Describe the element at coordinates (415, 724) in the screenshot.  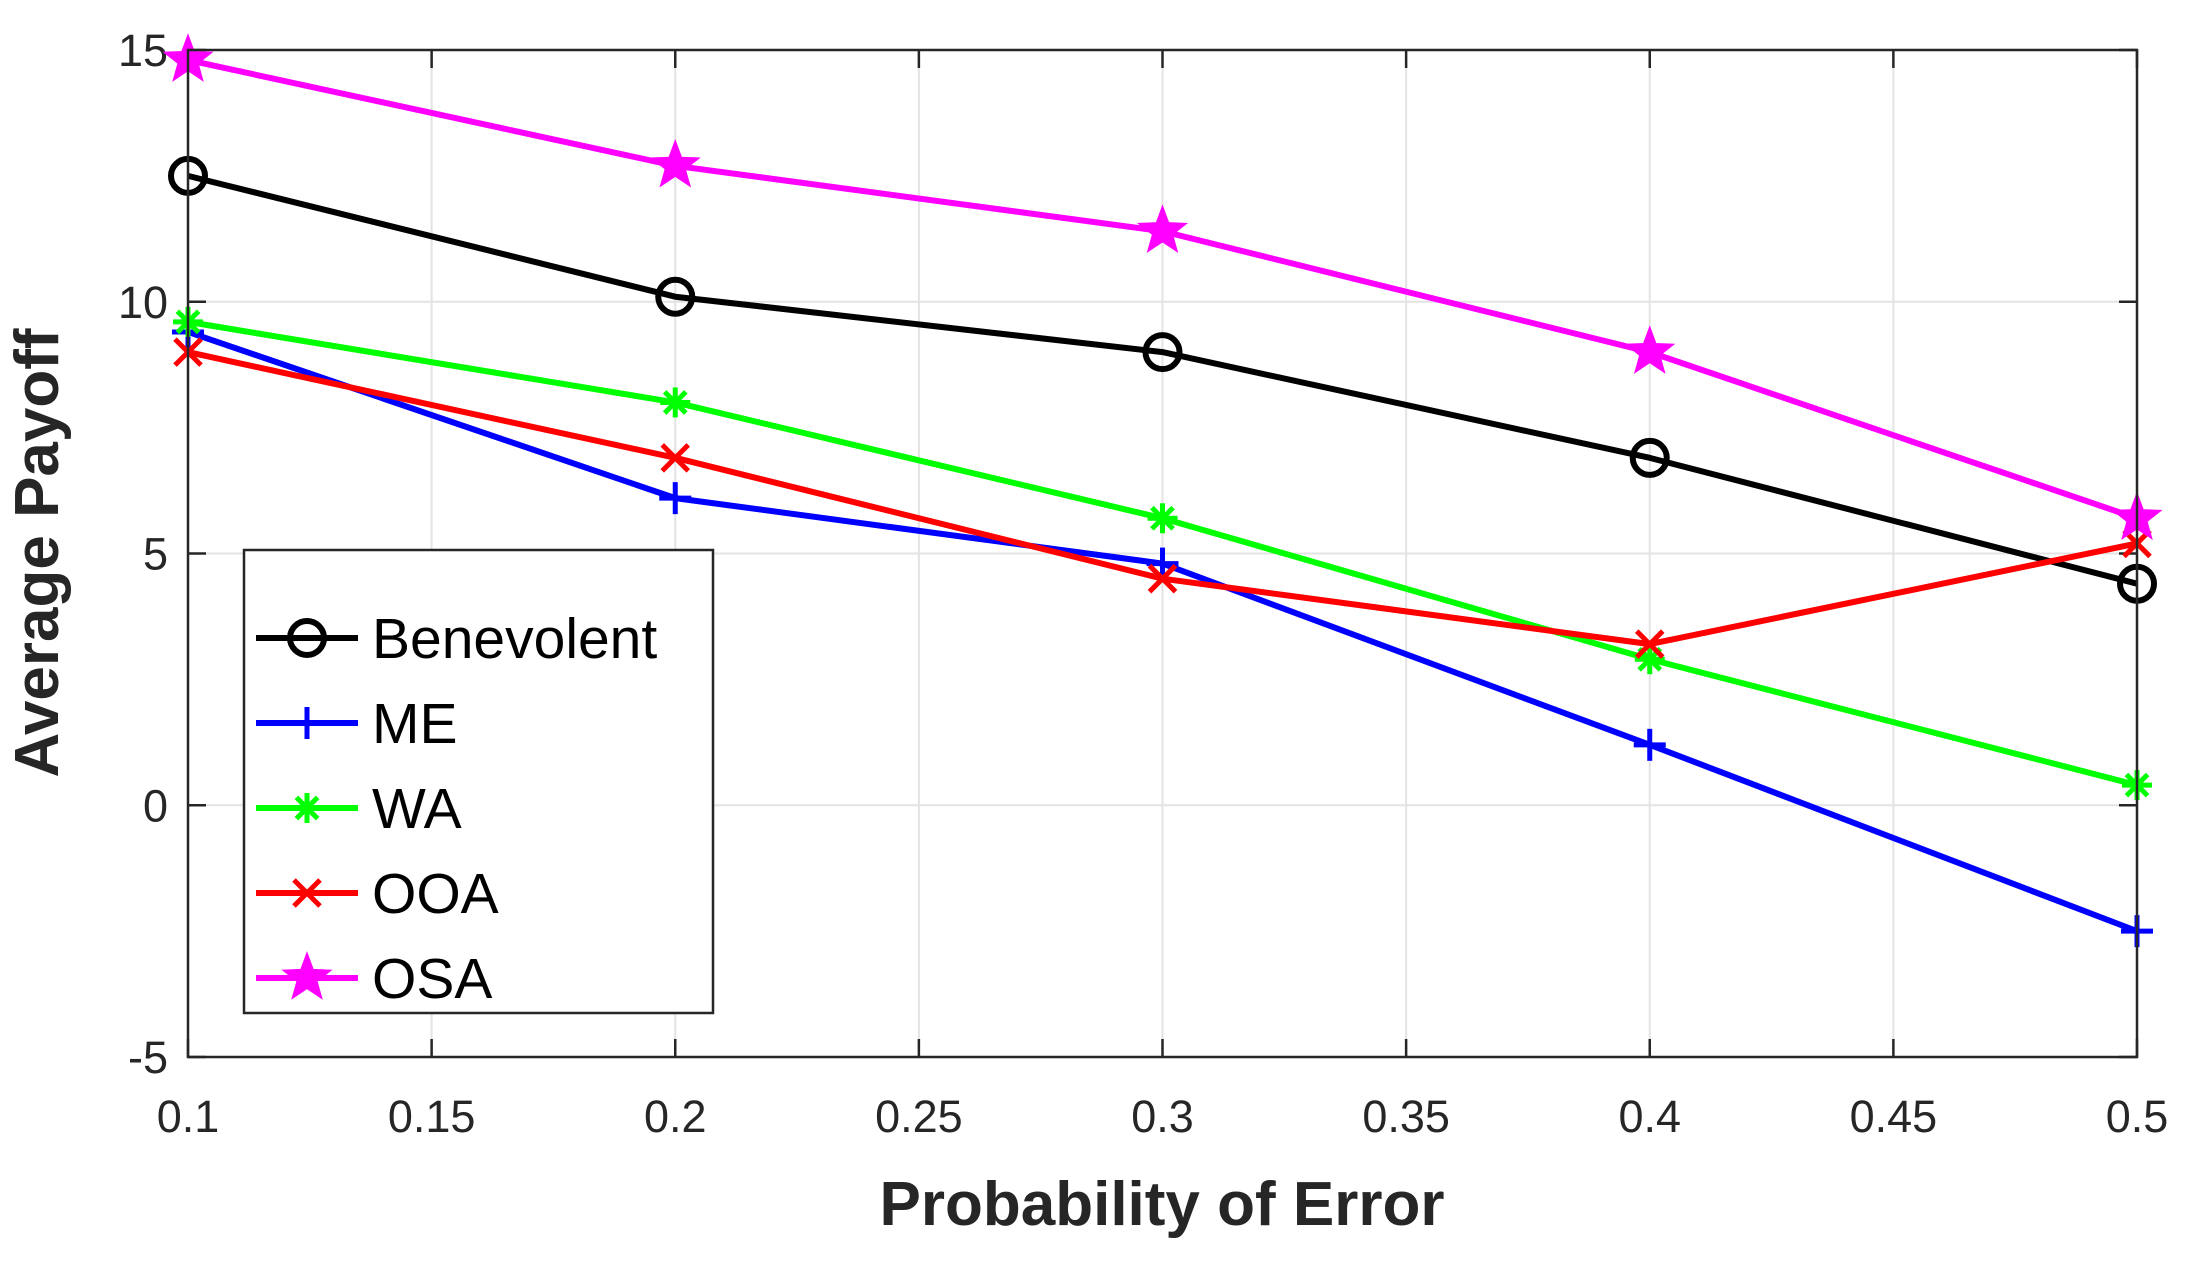
I see `legend-label-me: ME` at that location.